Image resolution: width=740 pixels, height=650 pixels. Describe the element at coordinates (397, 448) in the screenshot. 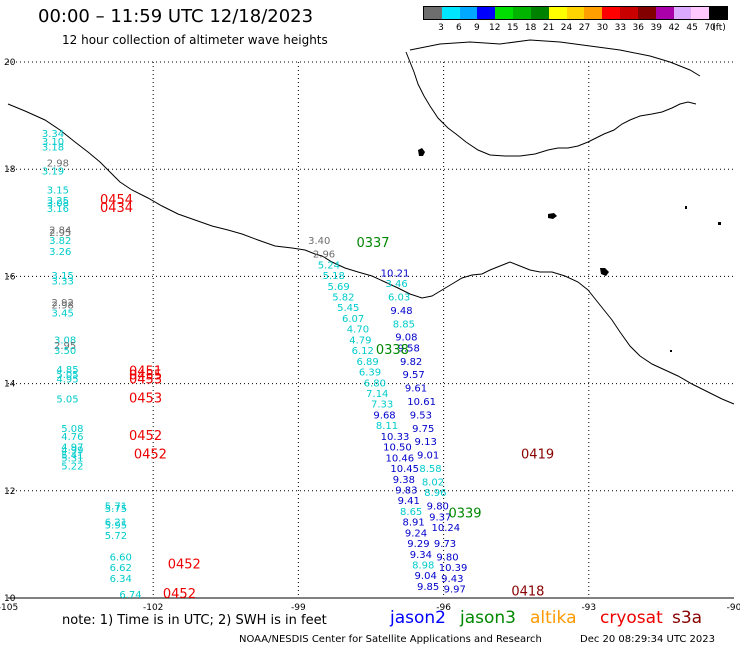

I see `wave-height-value: 10.50` at that location.